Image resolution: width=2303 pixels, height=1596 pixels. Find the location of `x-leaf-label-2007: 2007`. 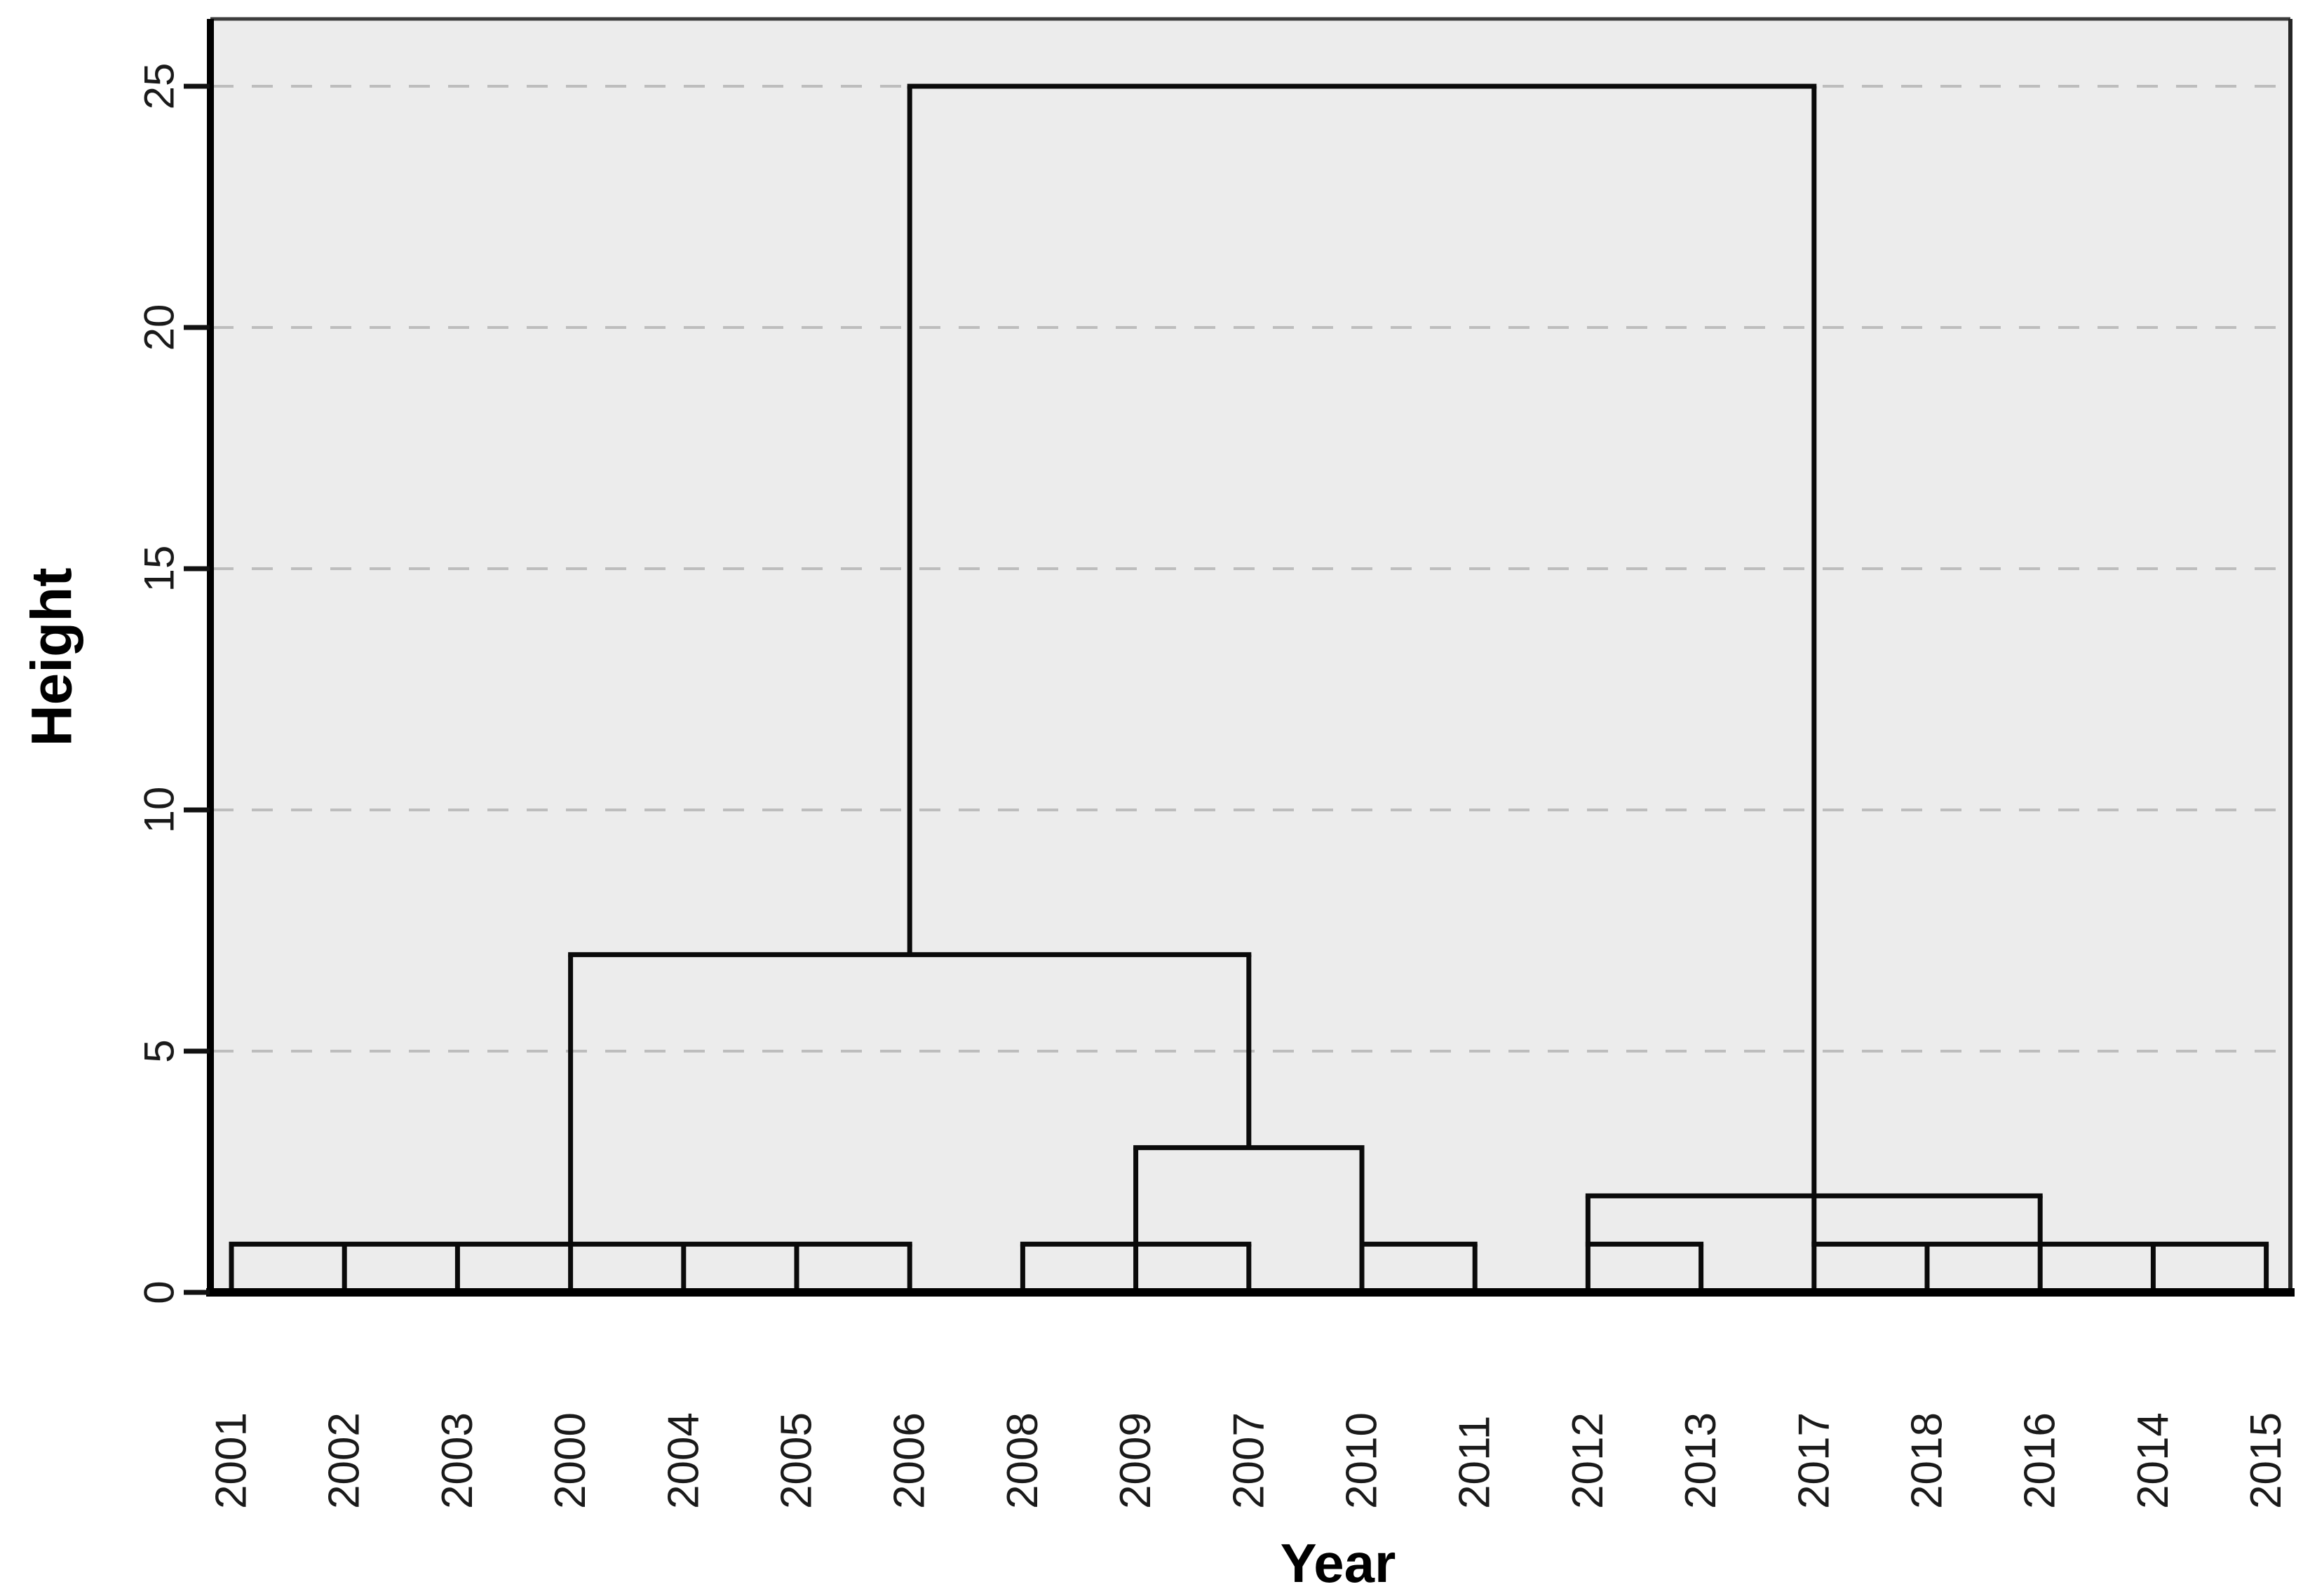

x-leaf-label-2007: 2007 is located at coordinates (1248, 1461).